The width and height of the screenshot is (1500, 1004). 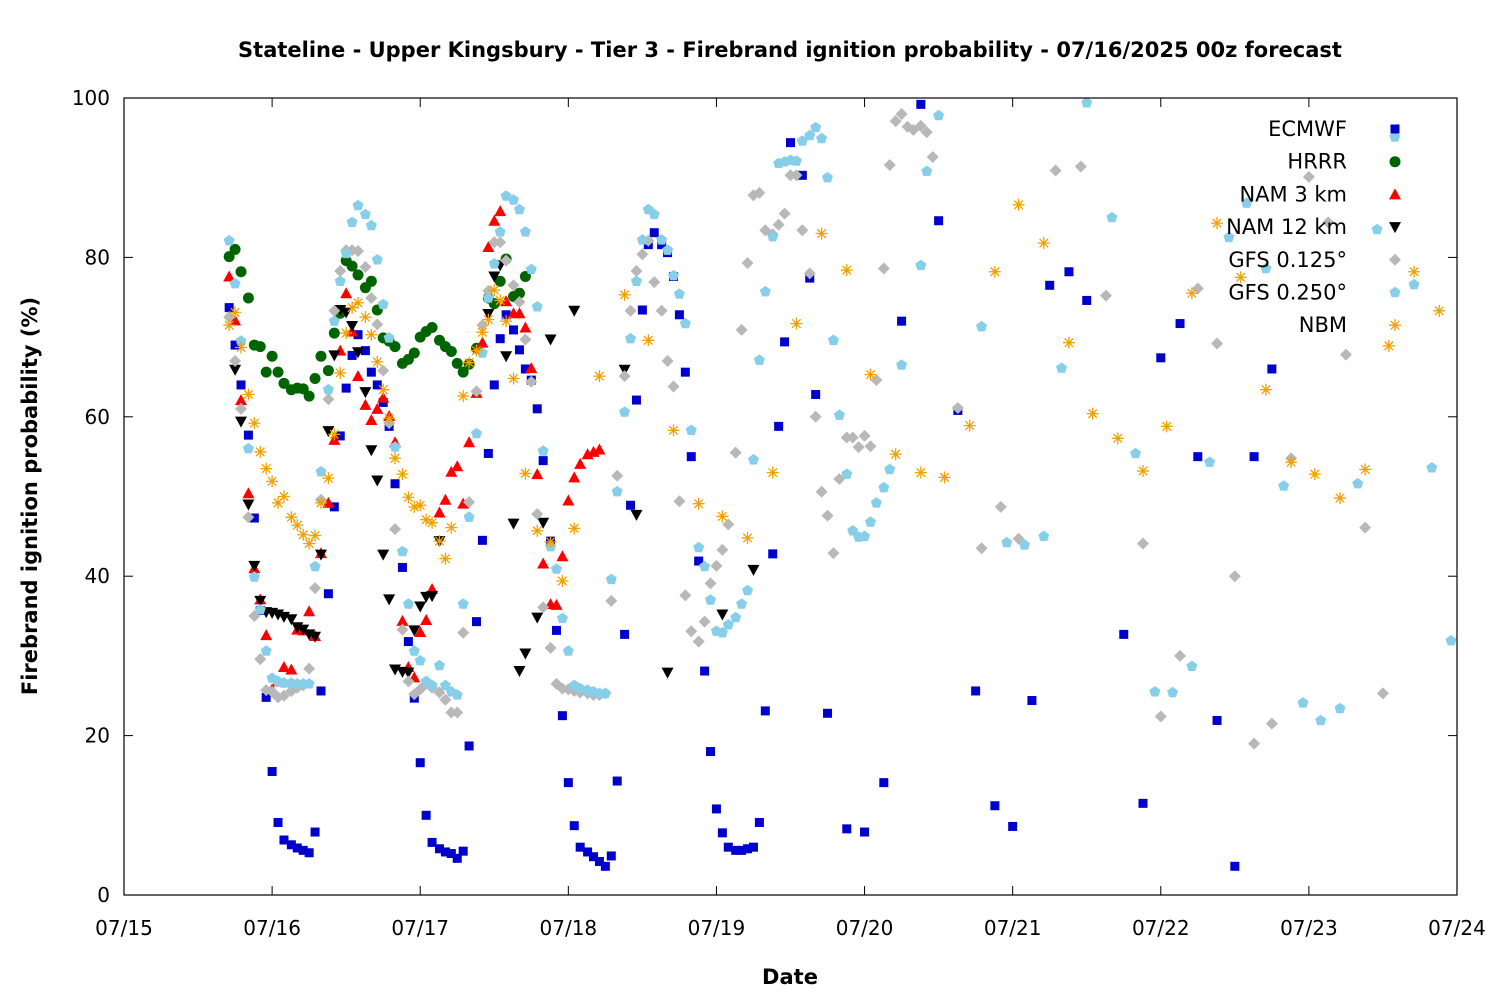 What do you see at coordinates (272, 928) in the screenshot?
I see `x-tick-label: 07/16` at bounding box center [272, 928].